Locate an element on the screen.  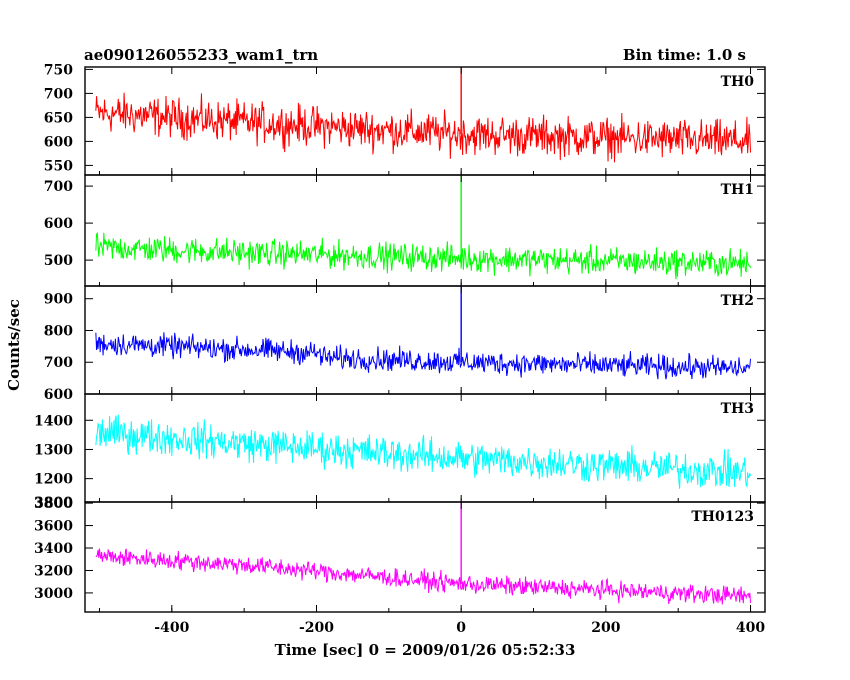
x-tick-label: -400 is located at coordinates (171, 628).